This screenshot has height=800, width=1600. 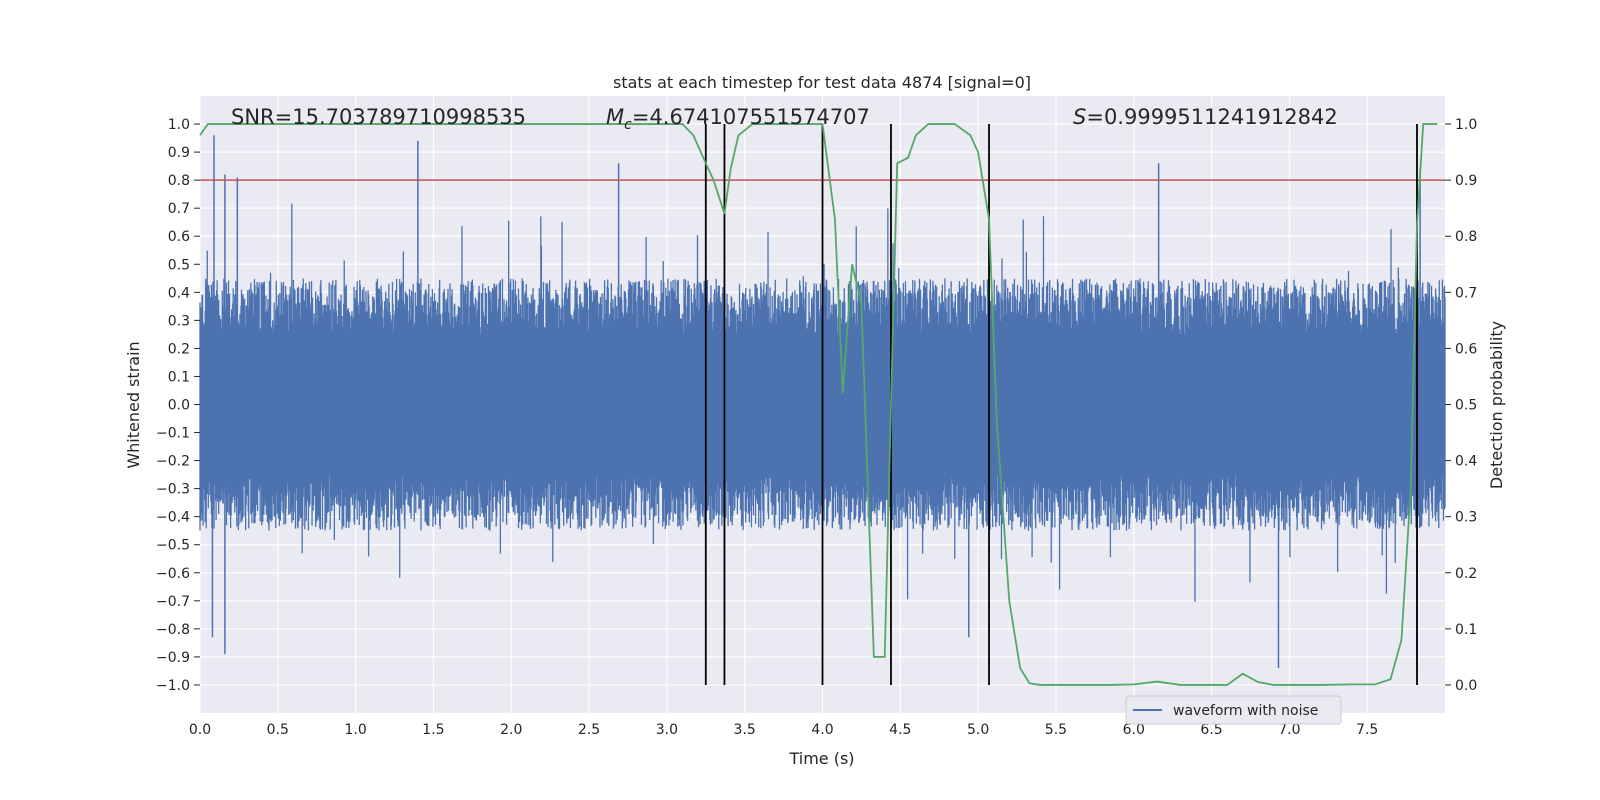 I want to click on s-value: =0.9999511241912842, so click(x=1211, y=117).